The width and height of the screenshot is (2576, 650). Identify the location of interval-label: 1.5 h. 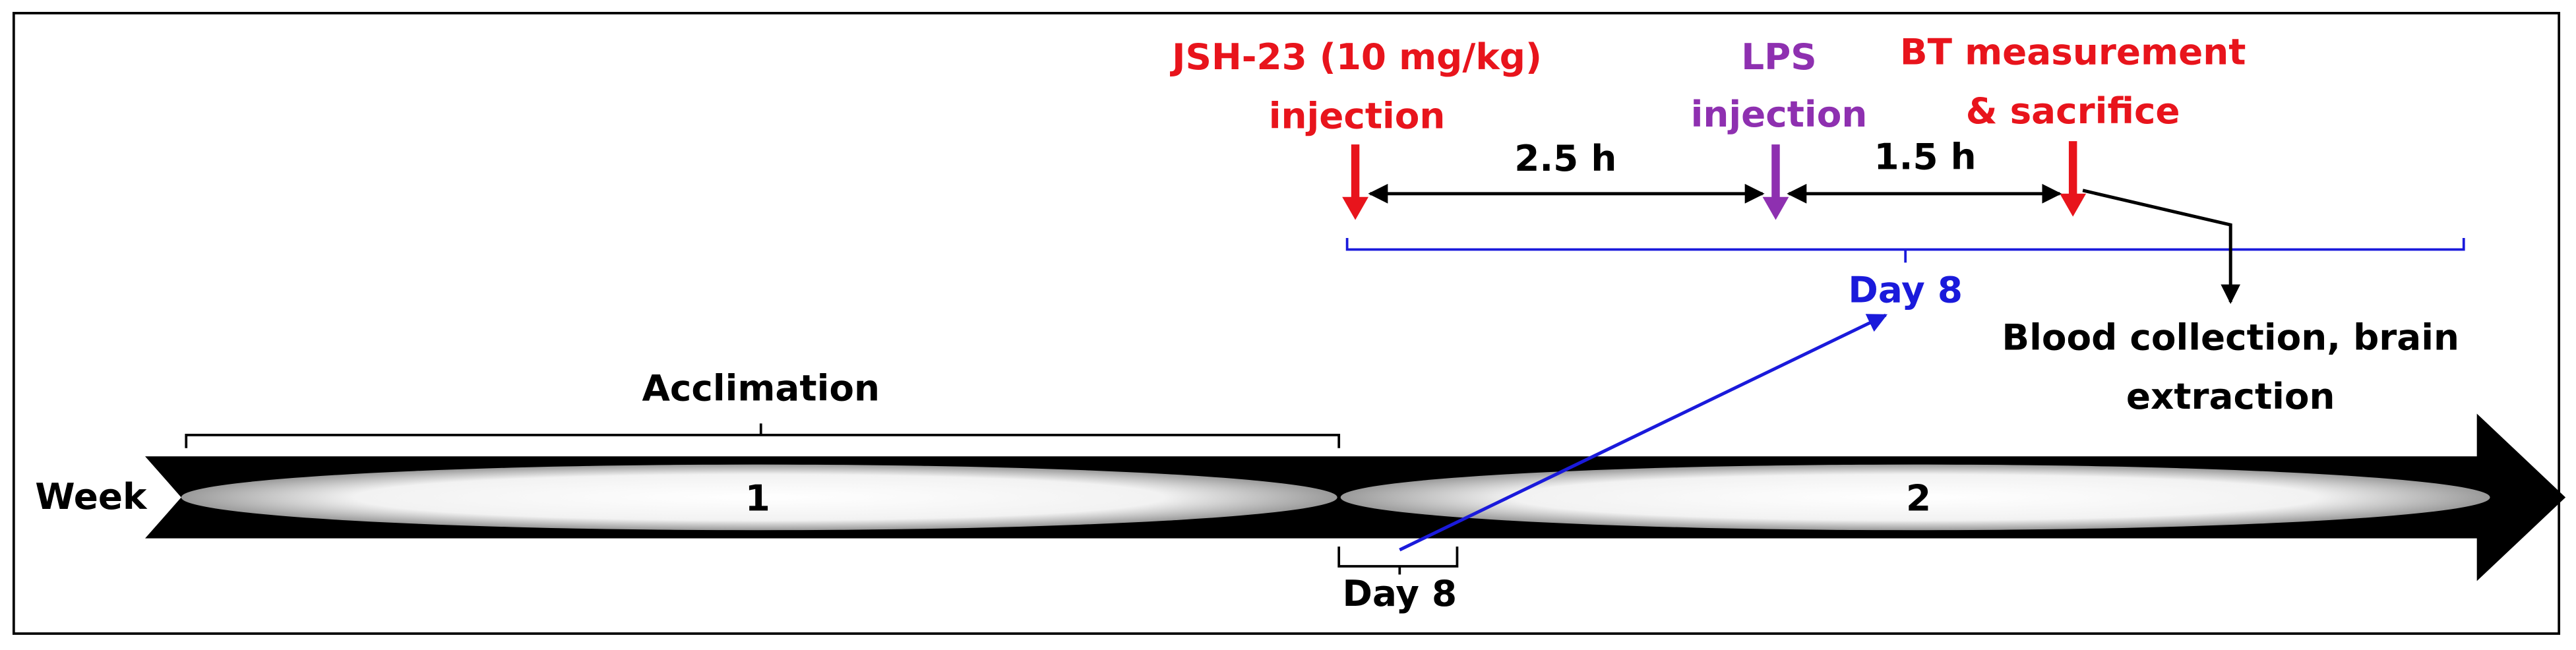
(1925, 157).